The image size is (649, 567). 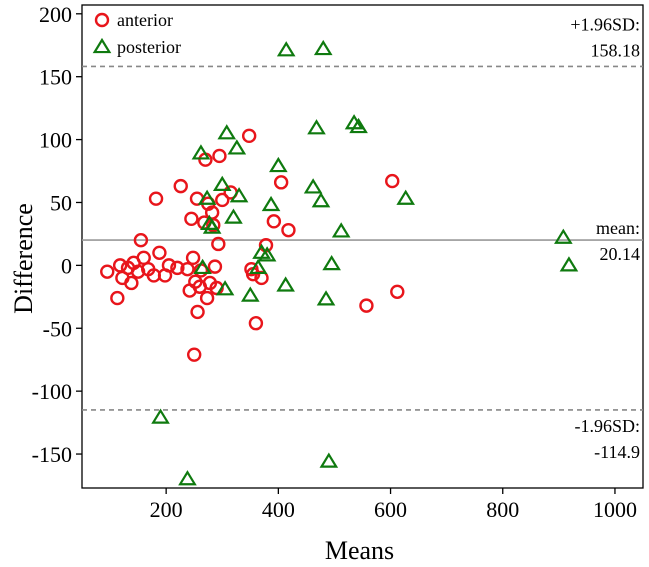 I want to click on legend: anterior posterior, so click(x=136, y=33).